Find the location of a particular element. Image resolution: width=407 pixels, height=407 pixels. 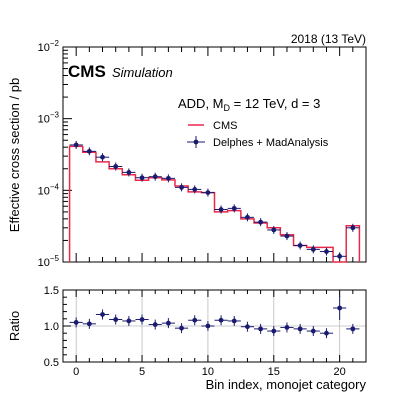

lower-y-tick-label: 0.5 is located at coordinates (51, 363).